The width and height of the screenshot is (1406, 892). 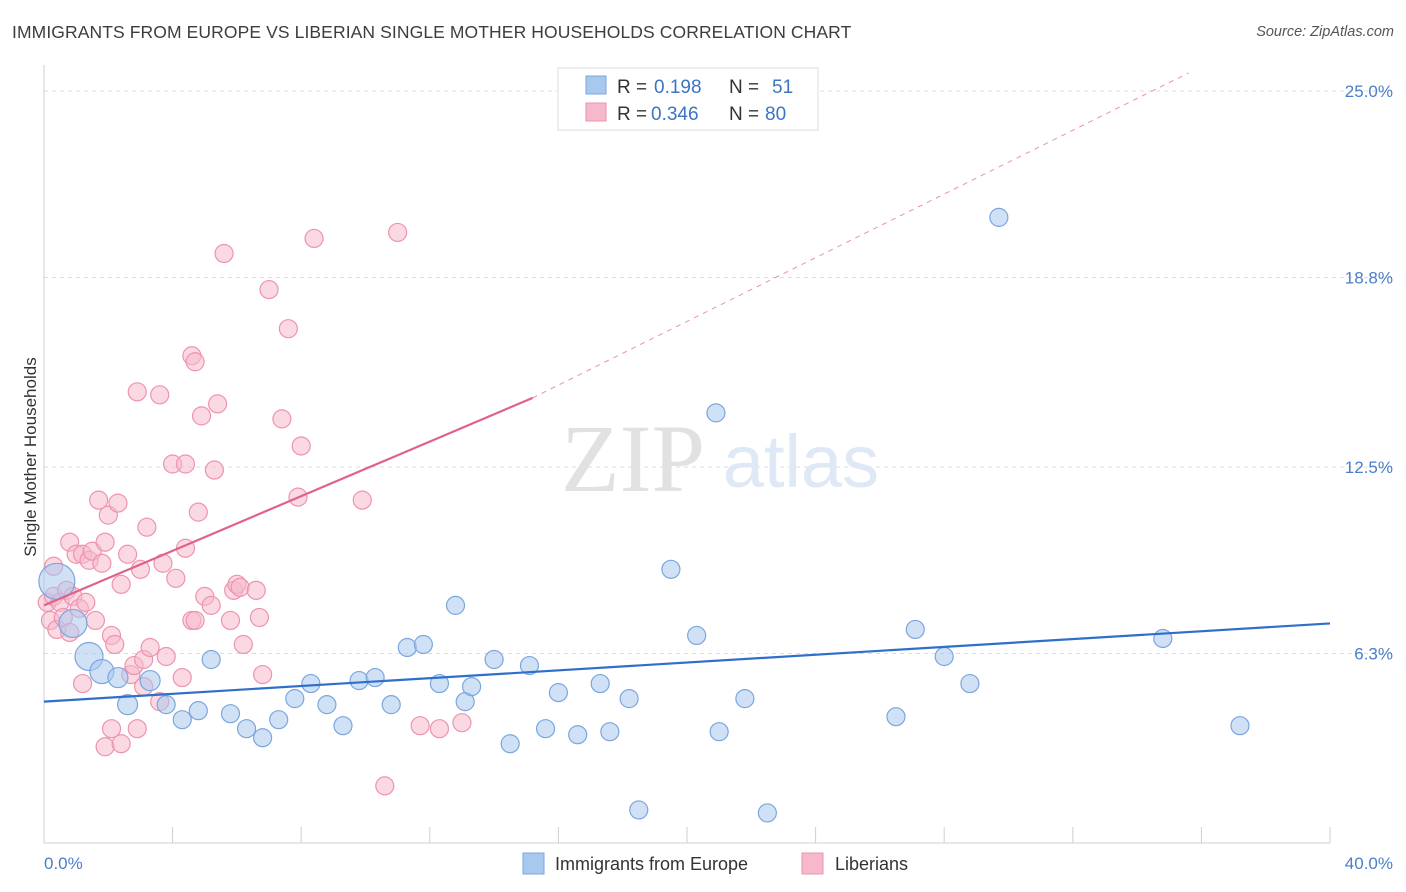 I want to click on y-tick-label-3: 25.0%, so click(x=1369, y=91).